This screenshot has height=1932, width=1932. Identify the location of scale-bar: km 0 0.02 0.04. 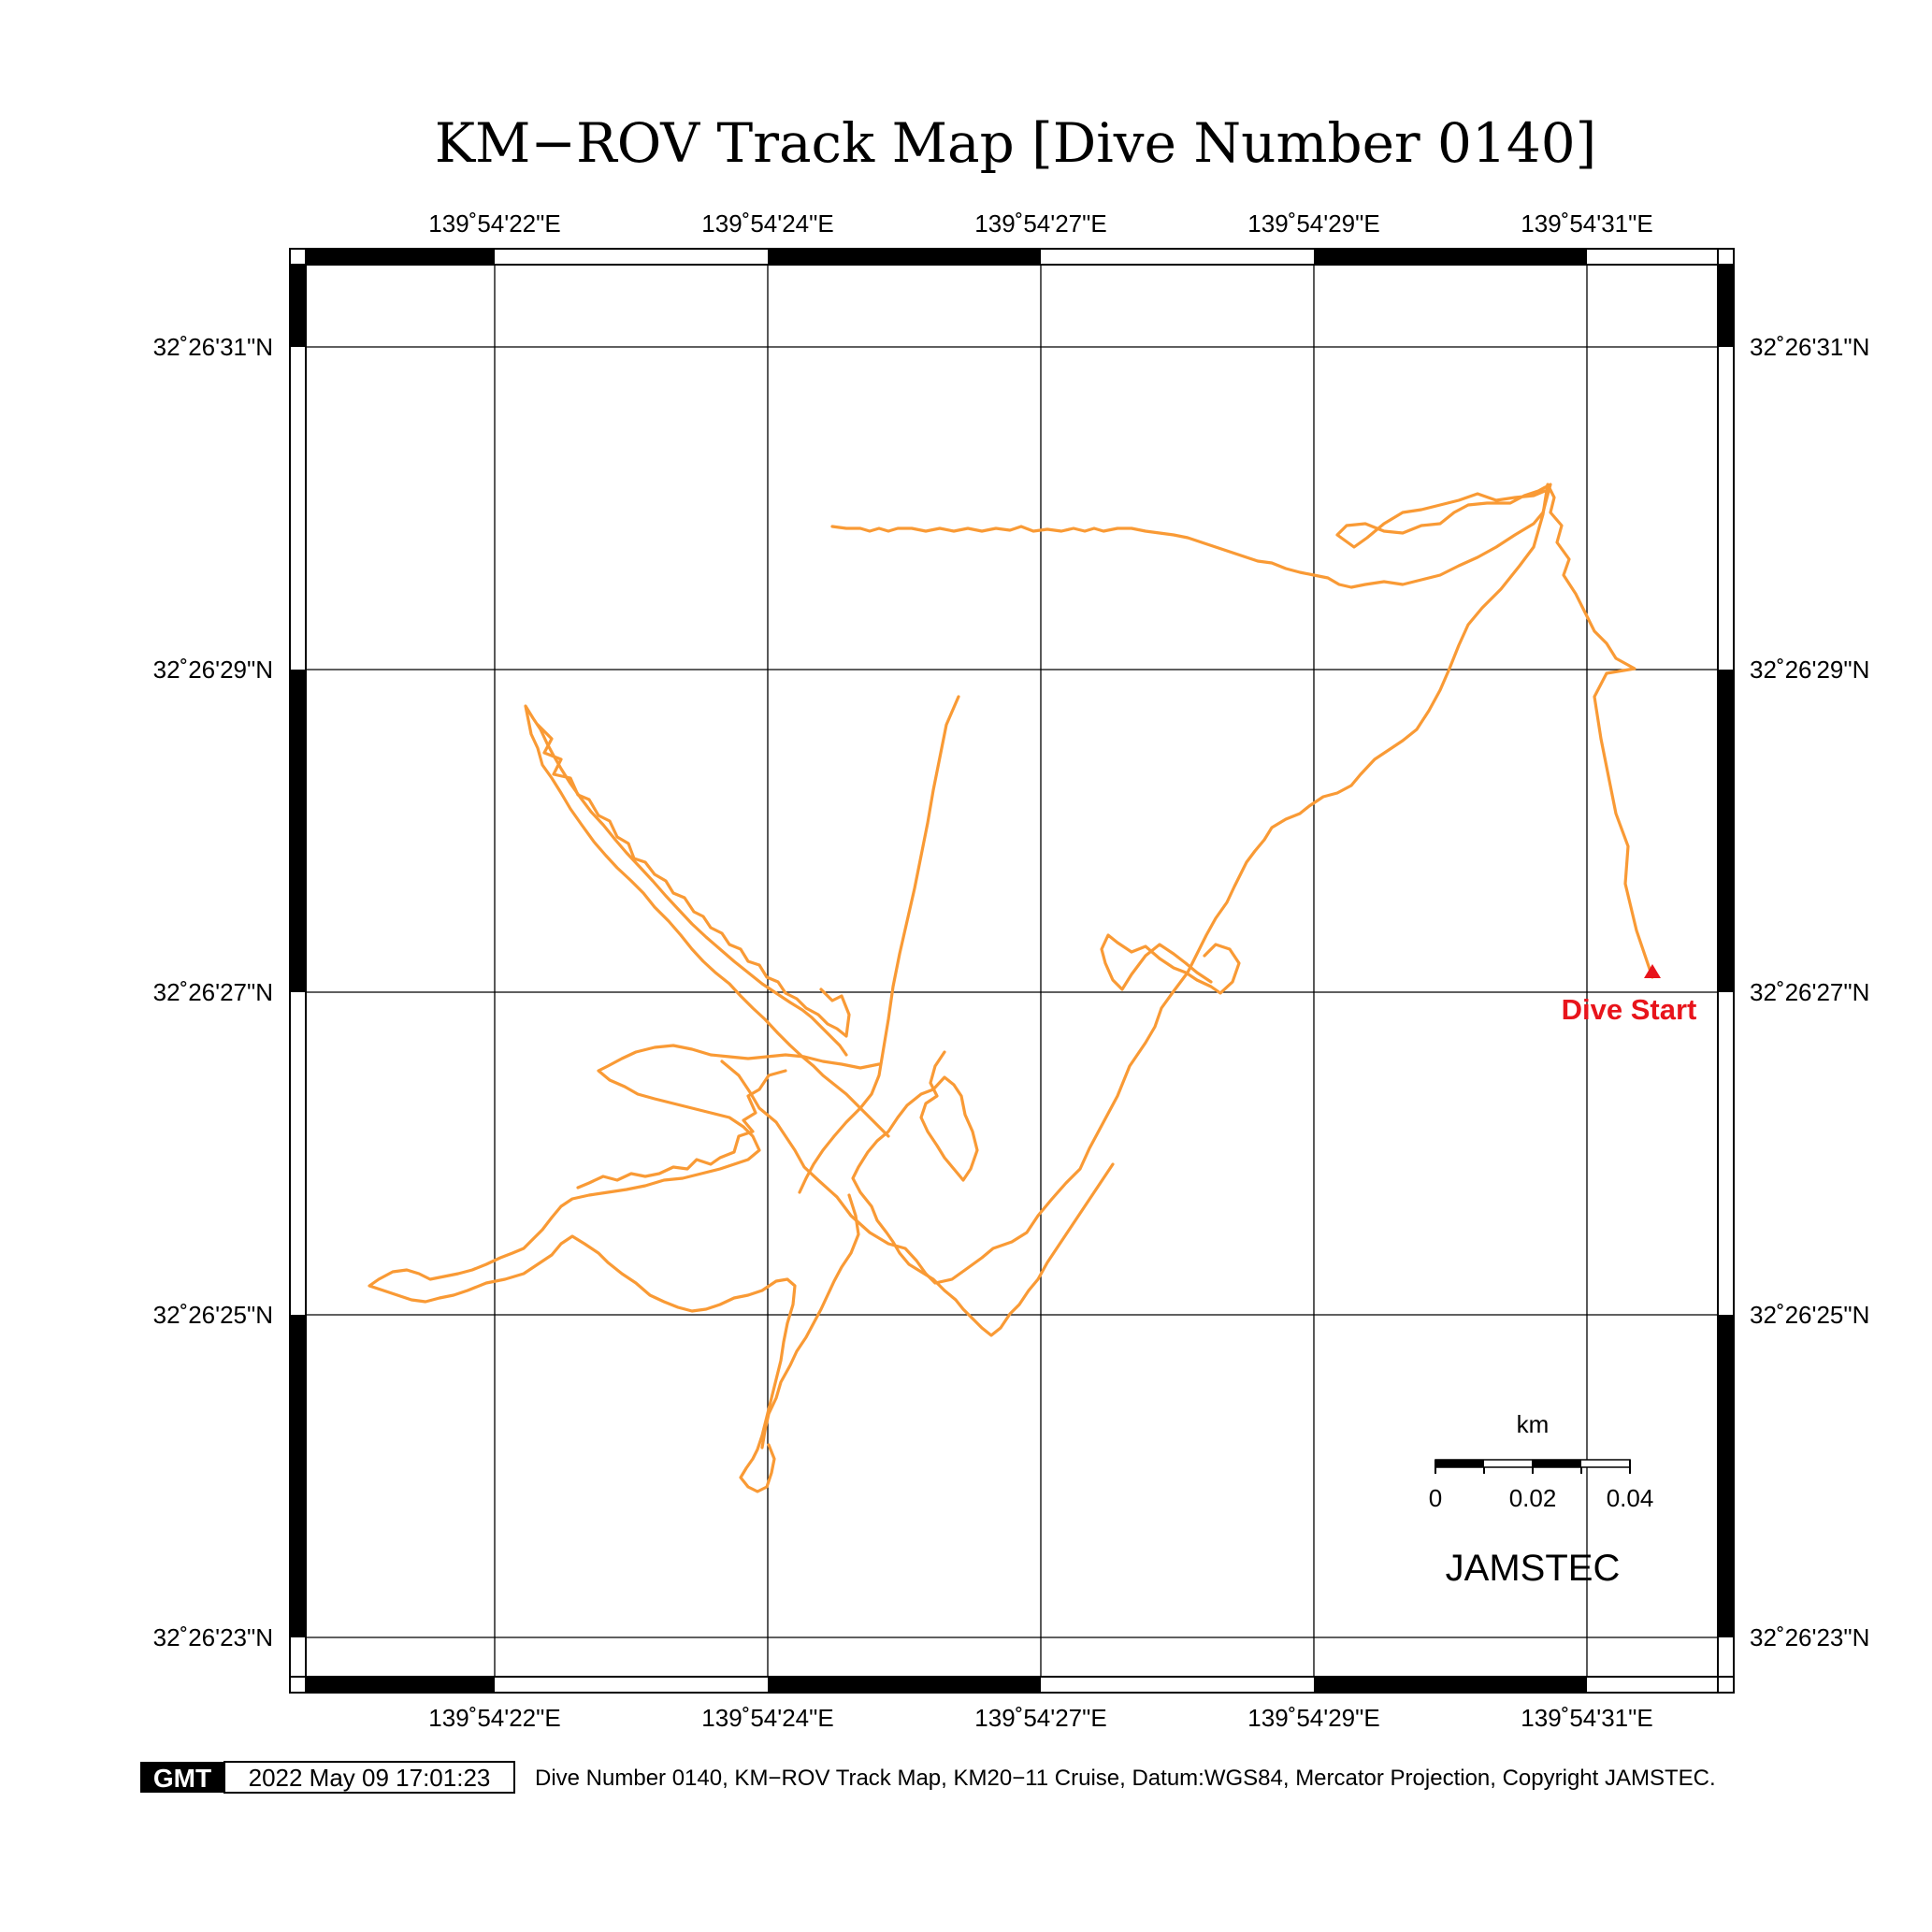
(1541, 1461).